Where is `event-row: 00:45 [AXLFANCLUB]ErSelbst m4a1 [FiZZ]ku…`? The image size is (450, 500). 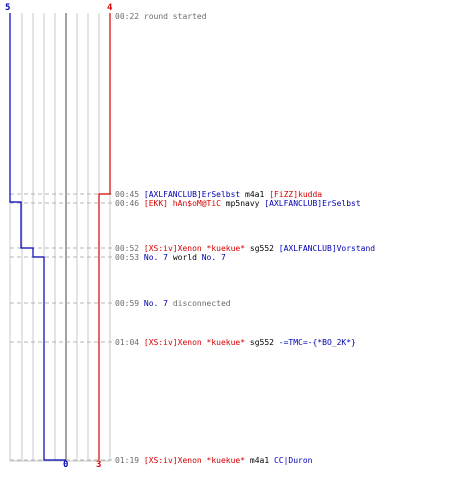
event-row: 00:45 [AXLFANCLUB]ErSelbst m4a1 [FiZZ]ku… is located at coordinates (218, 194).